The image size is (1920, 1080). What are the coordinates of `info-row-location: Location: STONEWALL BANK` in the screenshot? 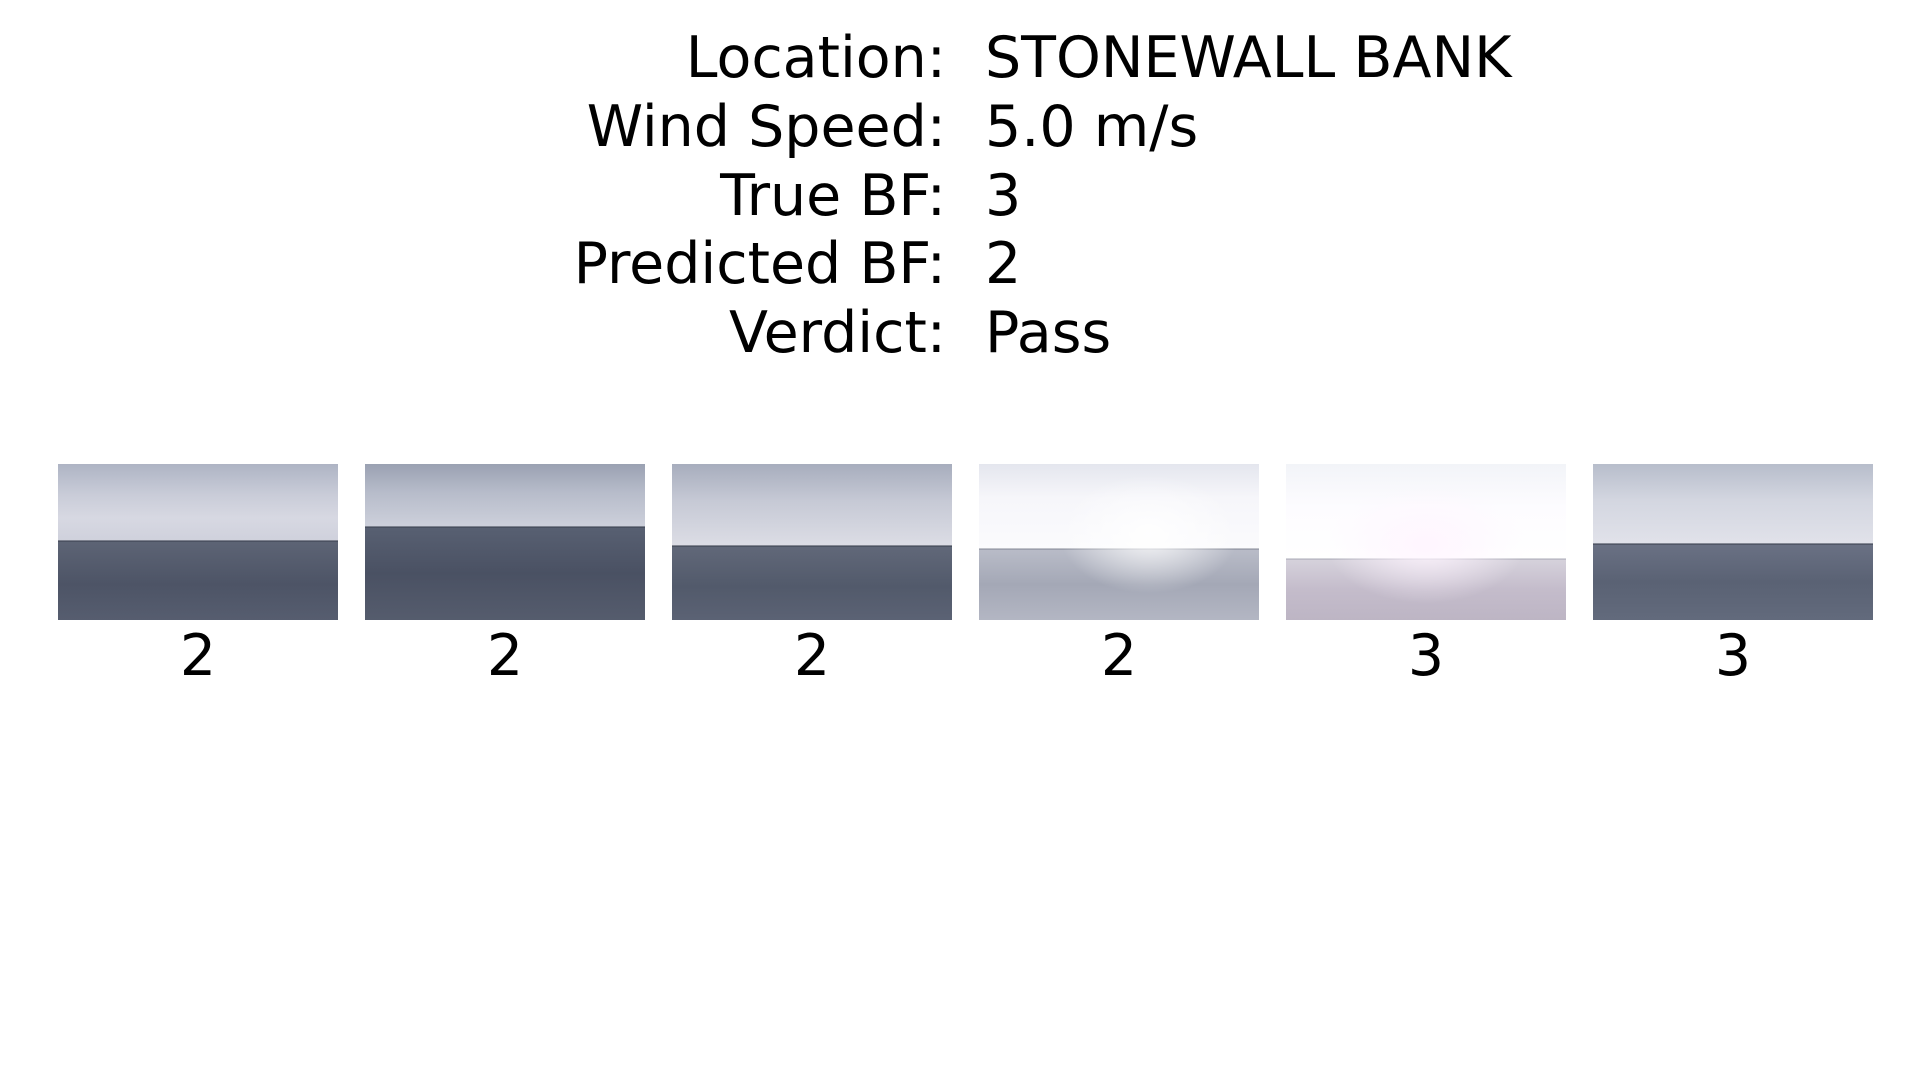 It's located at (960, 58).